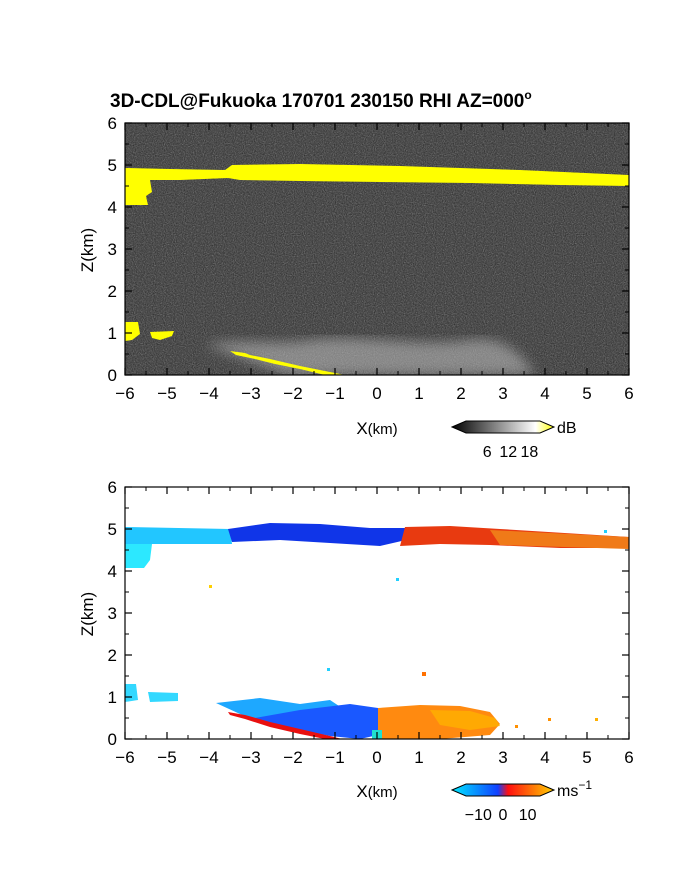 The width and height of the screenshot is (680, 880). Describe the element at coordinates (87, 250) in the screenshot. I see `backscatter-ylabel: Z(km)` at that location.